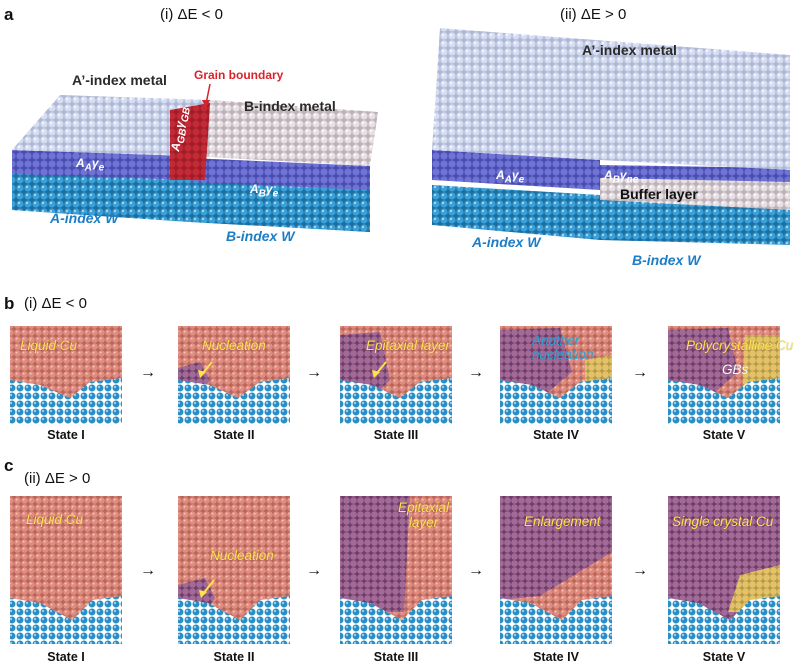 The width and height of the screenshot is (799, 669). Describe the element at coordinates (84, 218) in the screenshot. I see `a-left-sub-a-label: A-index W` at that location.